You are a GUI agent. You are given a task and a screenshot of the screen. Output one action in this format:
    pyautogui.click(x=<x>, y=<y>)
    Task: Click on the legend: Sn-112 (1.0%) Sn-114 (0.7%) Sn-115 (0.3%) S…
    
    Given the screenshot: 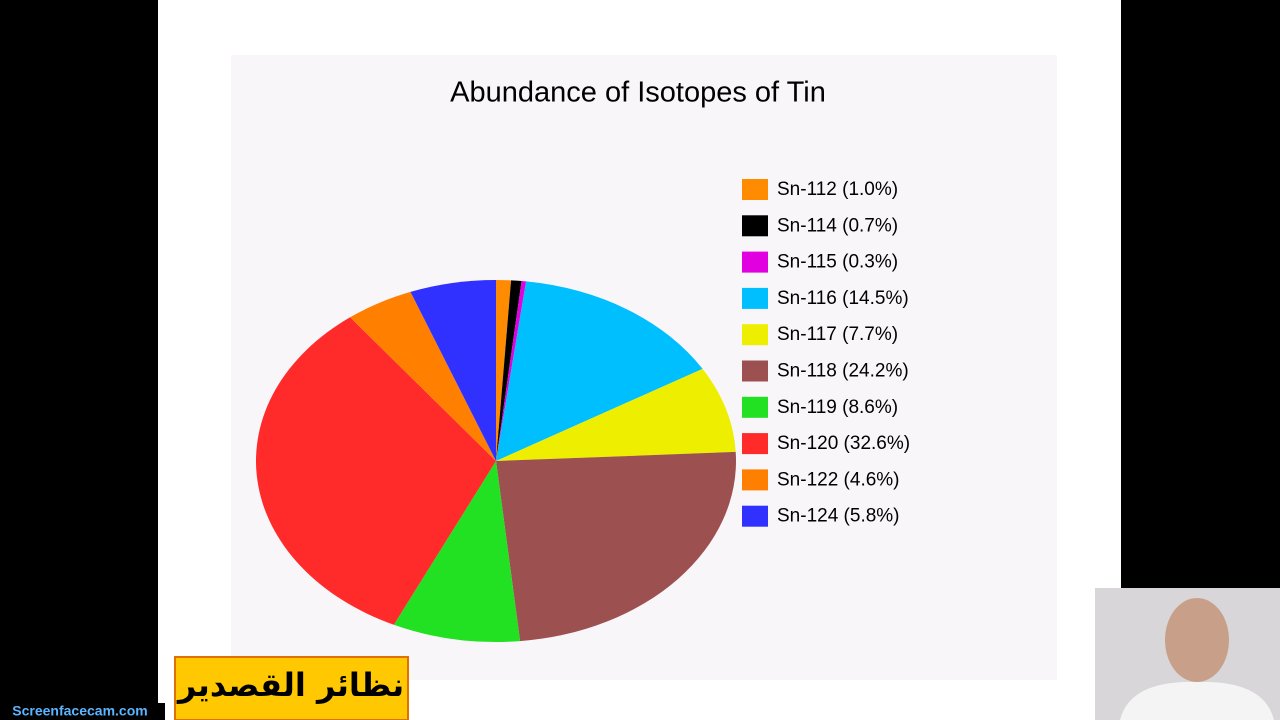 What is the action you would take?
    pyautogui.click(x=826, y=353)
    